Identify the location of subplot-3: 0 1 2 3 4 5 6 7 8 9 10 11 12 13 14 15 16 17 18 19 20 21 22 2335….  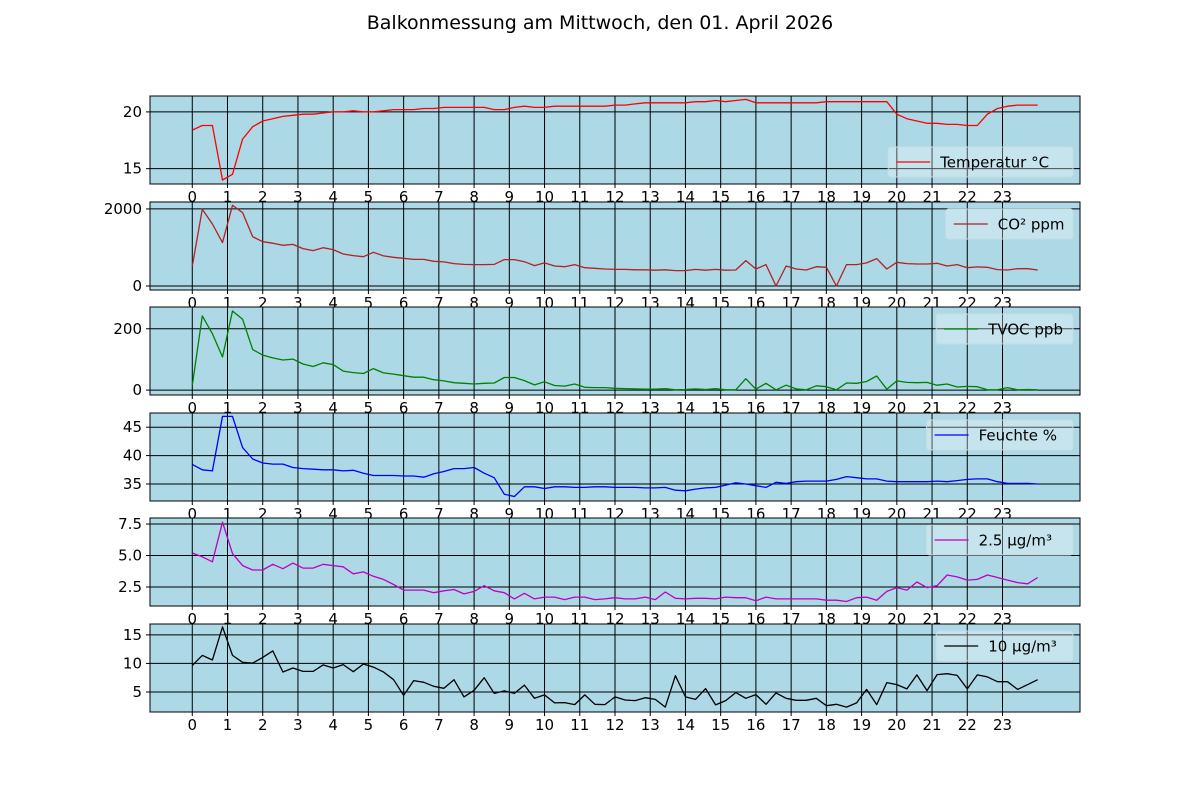
(602, 467).